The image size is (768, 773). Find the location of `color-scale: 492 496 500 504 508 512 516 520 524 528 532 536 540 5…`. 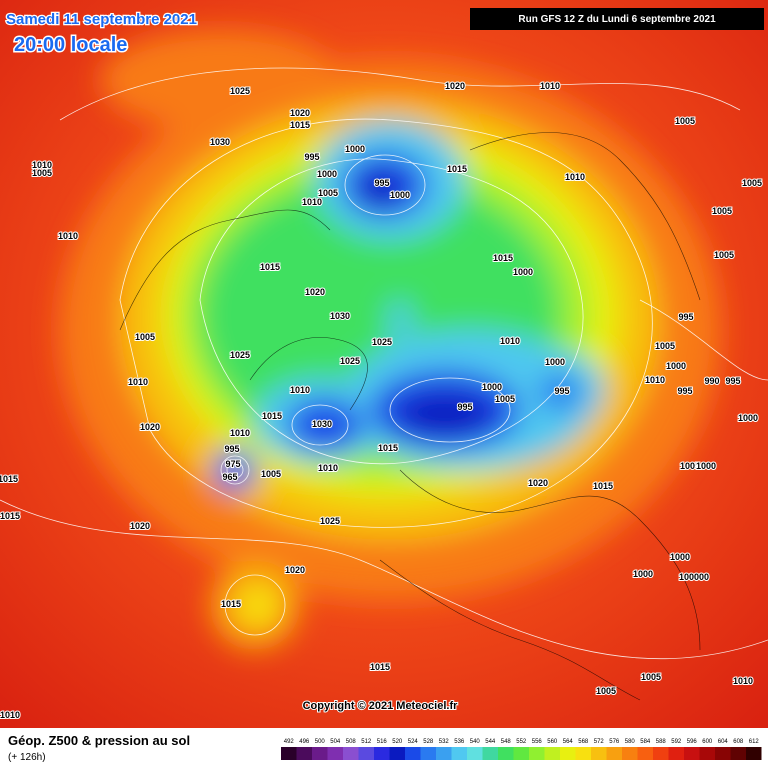

color-scale: 492 496 500 504 508 512 516 520 524 528 532 536 540 5… is located at coordinates (521, 749).